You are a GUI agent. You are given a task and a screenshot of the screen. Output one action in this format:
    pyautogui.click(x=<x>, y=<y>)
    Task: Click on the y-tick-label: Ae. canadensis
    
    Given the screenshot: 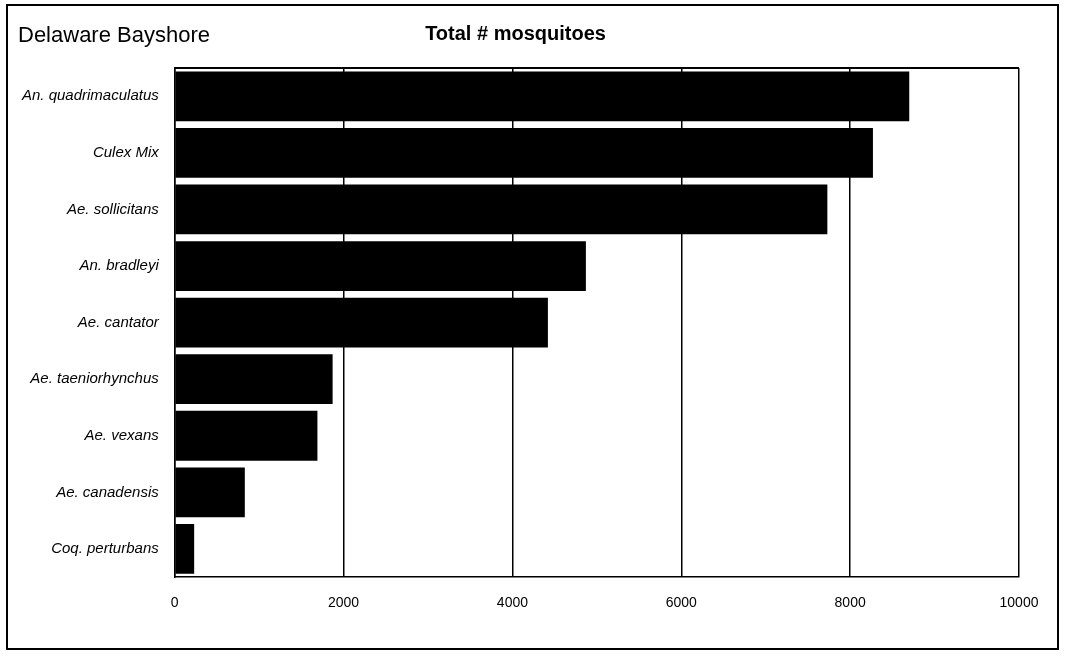 What is the action you would take?
    pyautogui.click(x=107, y=491)
    